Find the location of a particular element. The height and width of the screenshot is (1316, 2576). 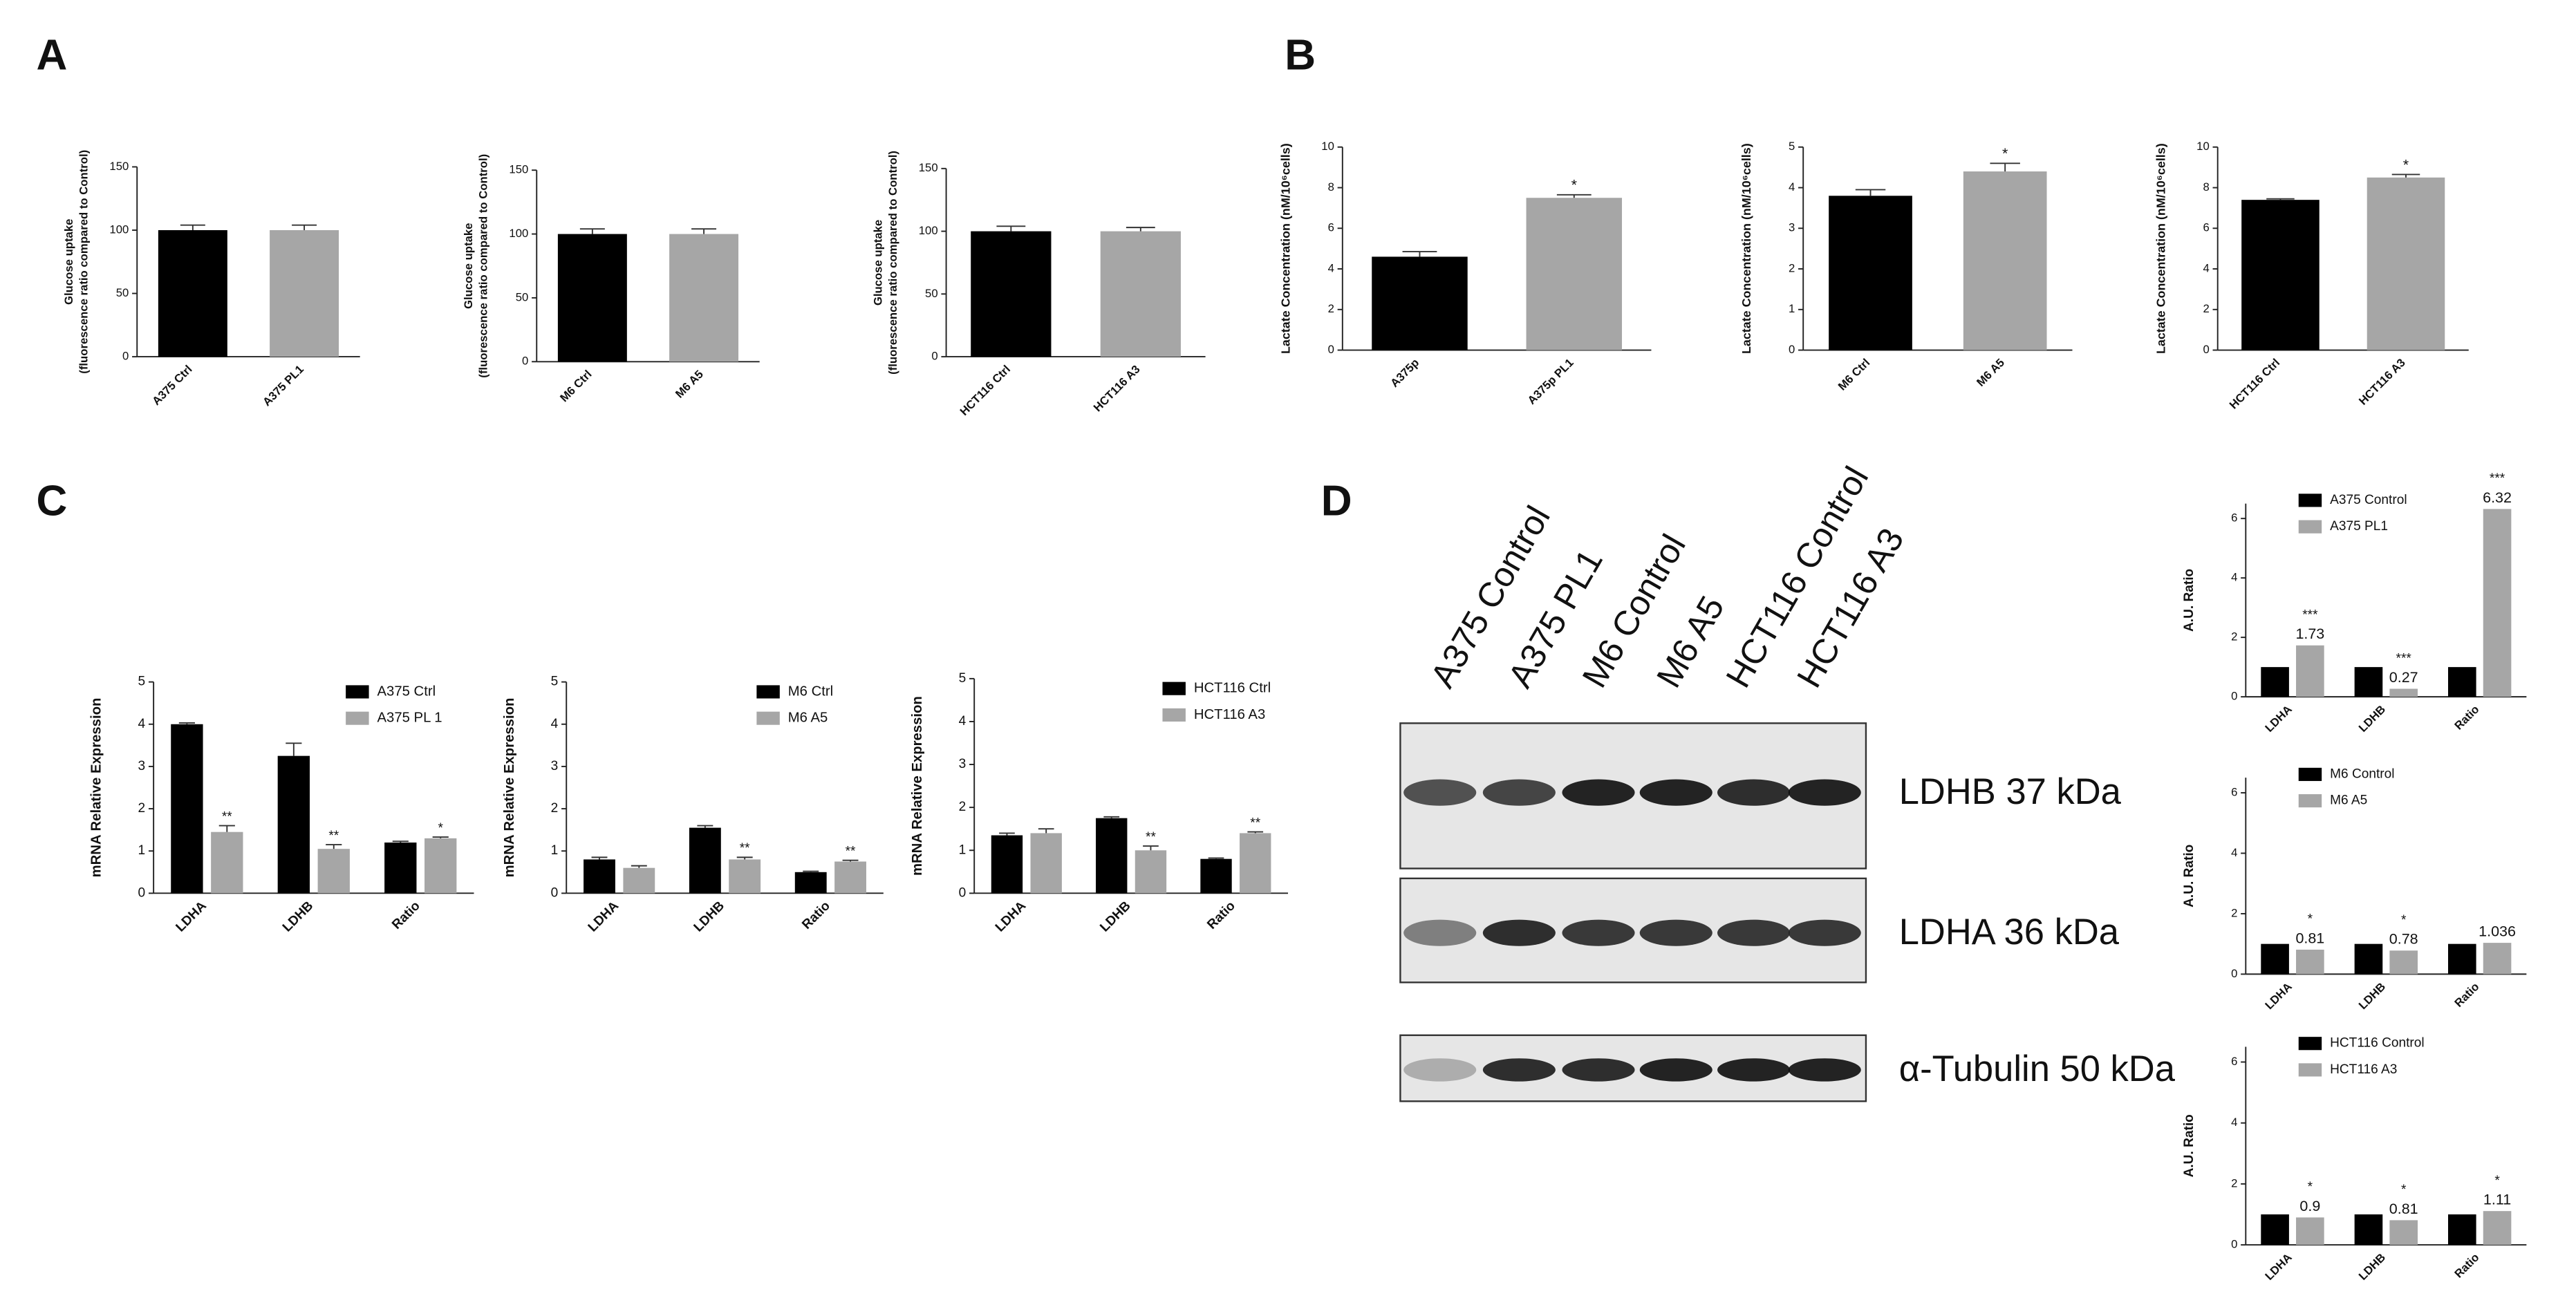

y-axis-label: mRNA Relative Expression is located at coordinates (917, 786).